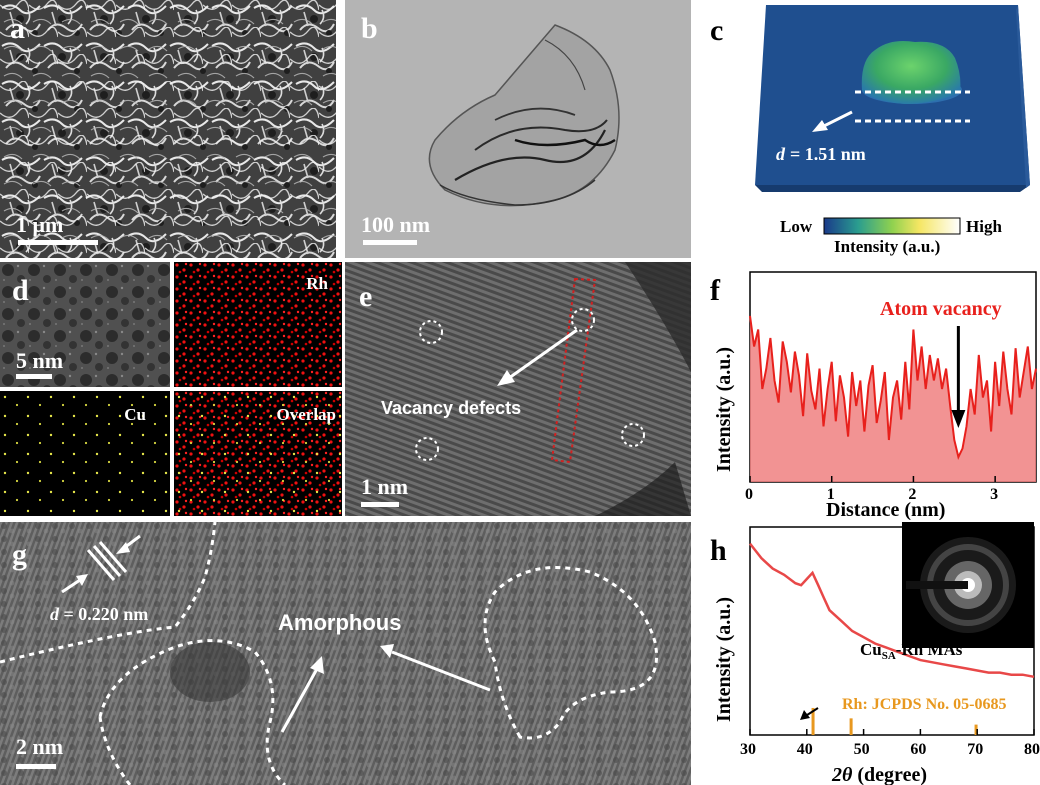 This screenshot has width=1040, height=785. Describe the element at coordinates (366, 296) in the screenshot. I see `panel-label: e` at that location.